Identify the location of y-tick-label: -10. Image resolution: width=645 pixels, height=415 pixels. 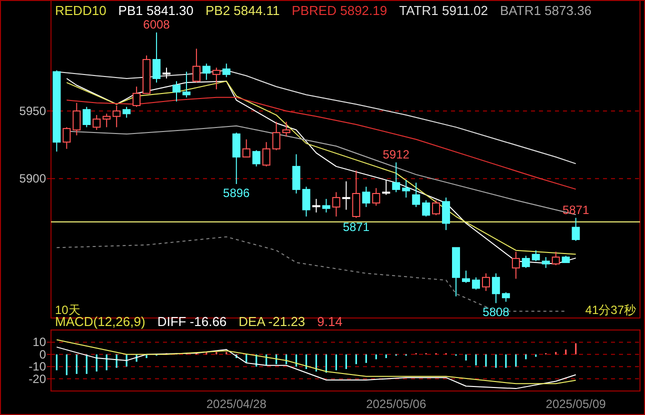
(37, 367).